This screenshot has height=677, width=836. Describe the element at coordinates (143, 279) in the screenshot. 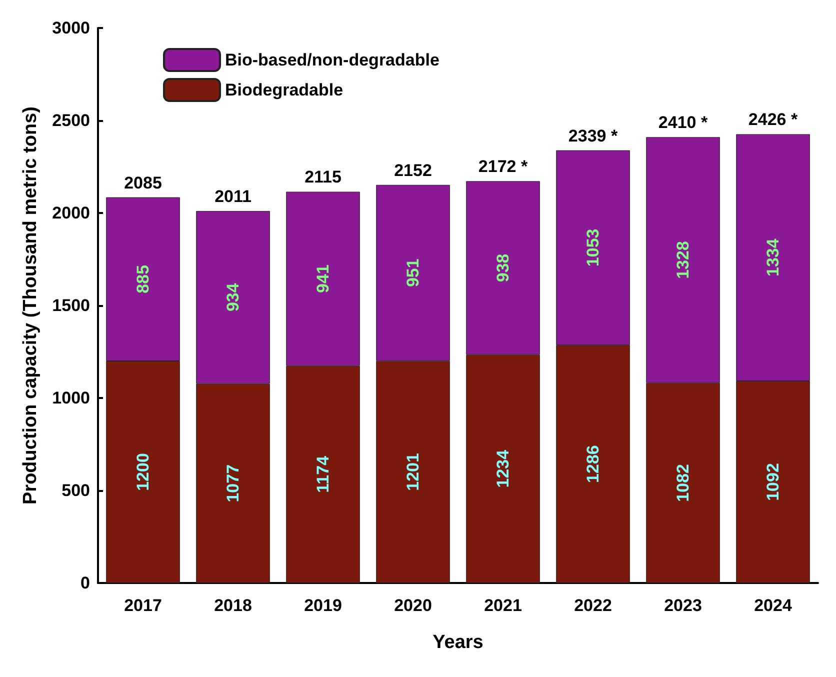

I see `data-label: 885` at that location.